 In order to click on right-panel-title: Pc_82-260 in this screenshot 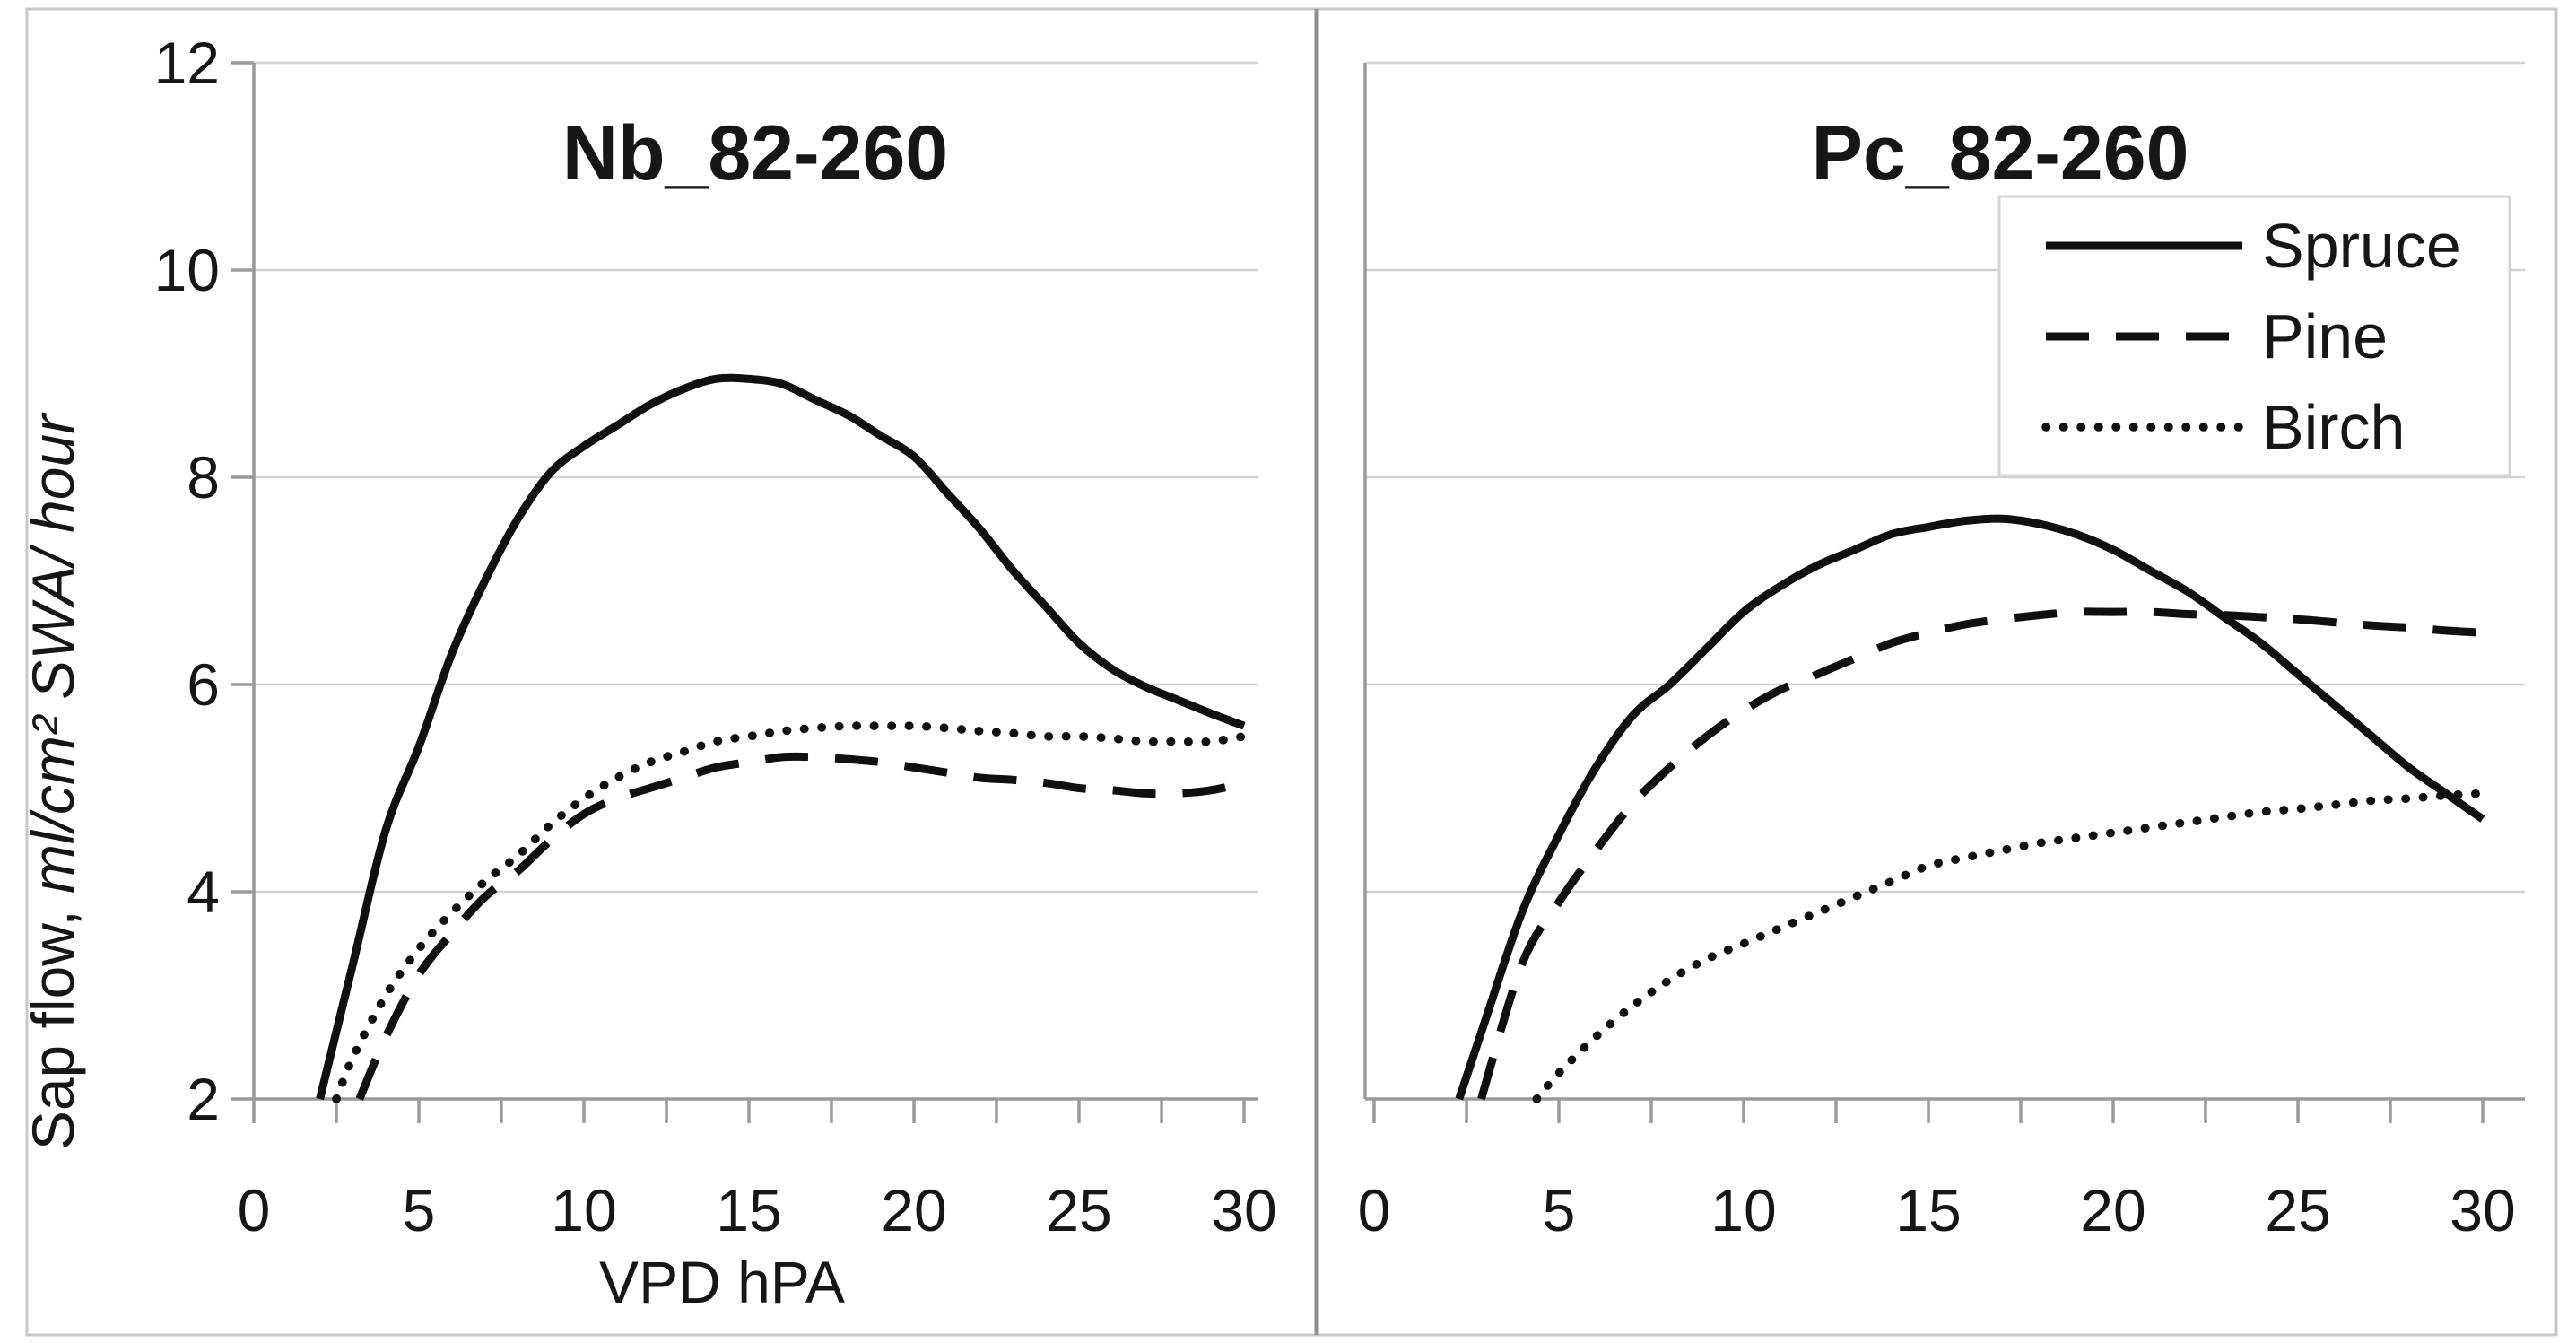, I will do `click(2000, 153)`.